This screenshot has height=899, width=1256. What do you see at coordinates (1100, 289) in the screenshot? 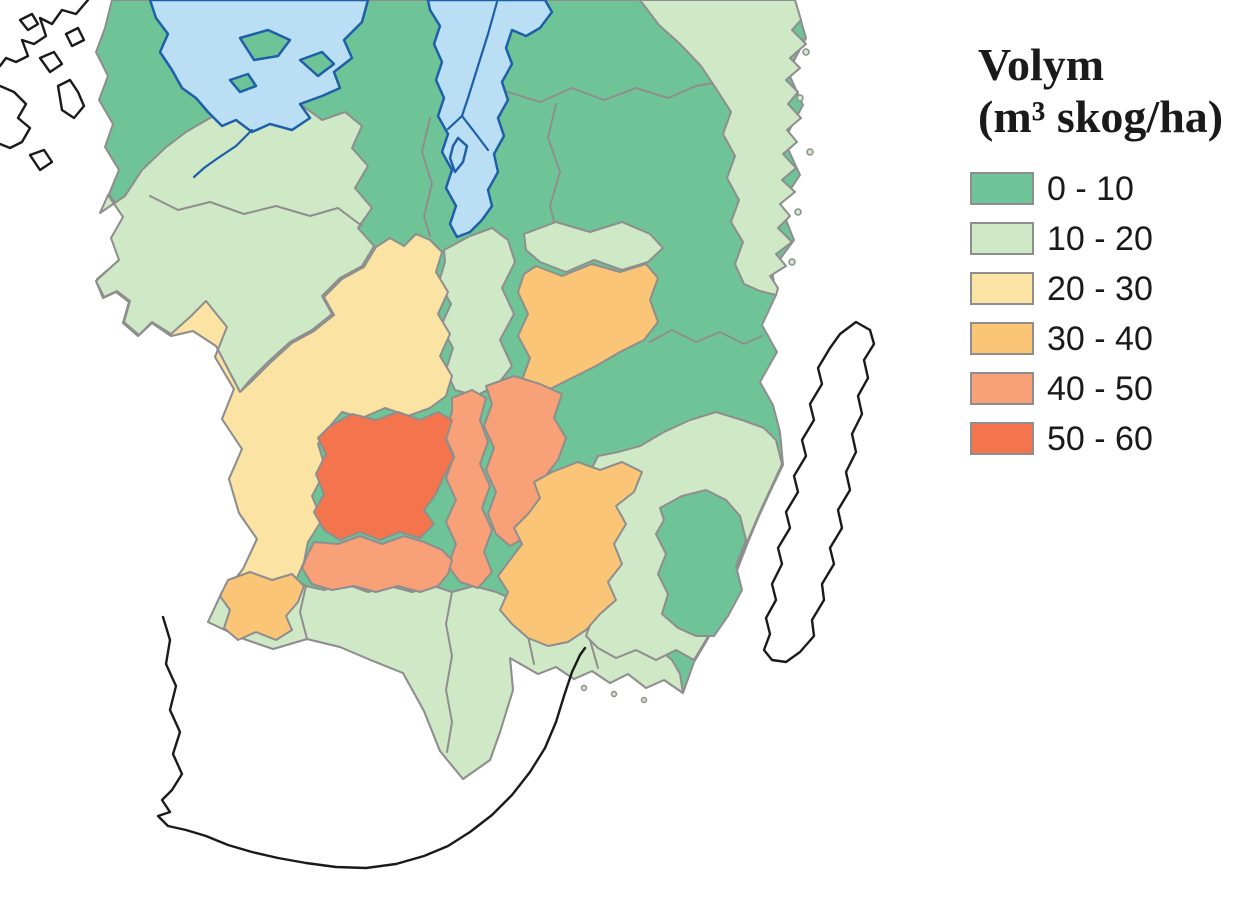
I see `legend-label-20-30: 20 - 30` at bounding box center [1100, 289].